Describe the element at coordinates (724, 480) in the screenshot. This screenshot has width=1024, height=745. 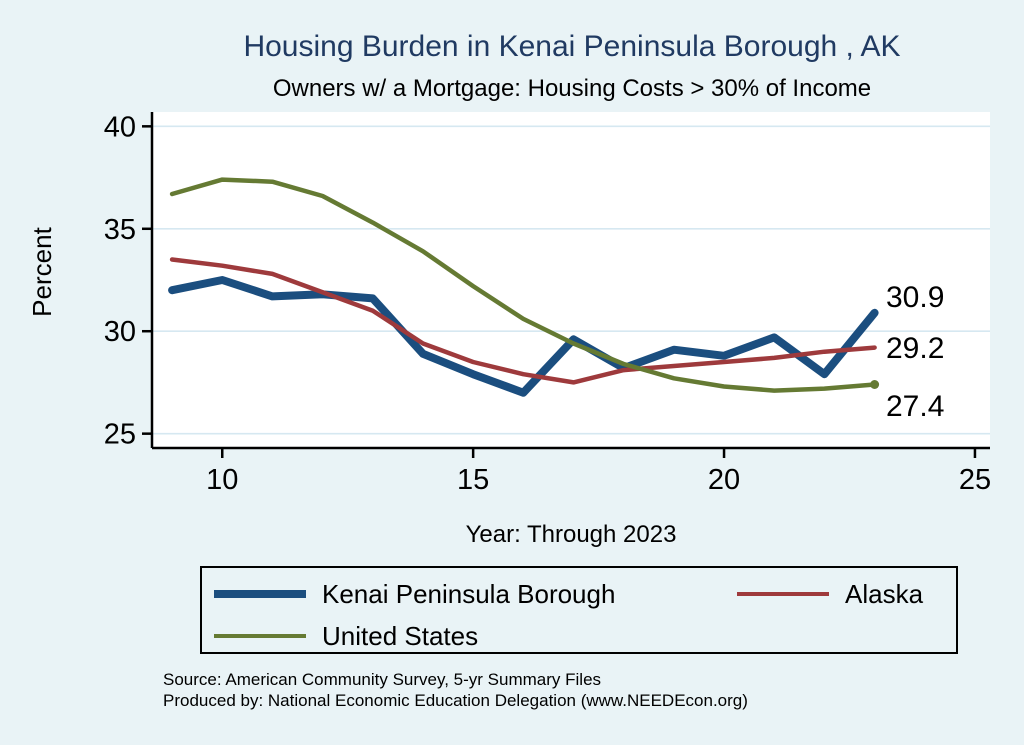
I see `x-tick-label-20: 20` at that location.